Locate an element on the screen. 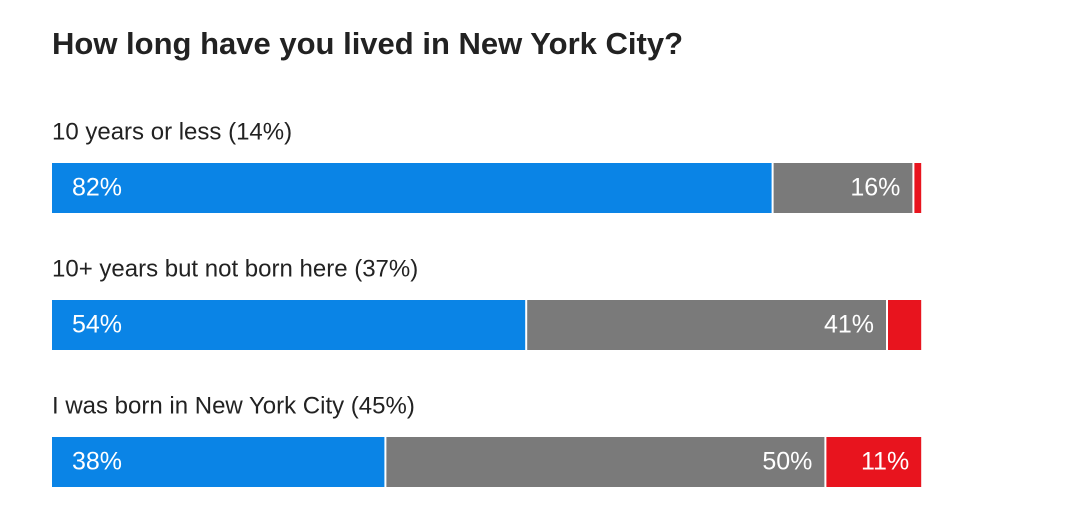  data-label: 54% is located at coordinates (97, 325).